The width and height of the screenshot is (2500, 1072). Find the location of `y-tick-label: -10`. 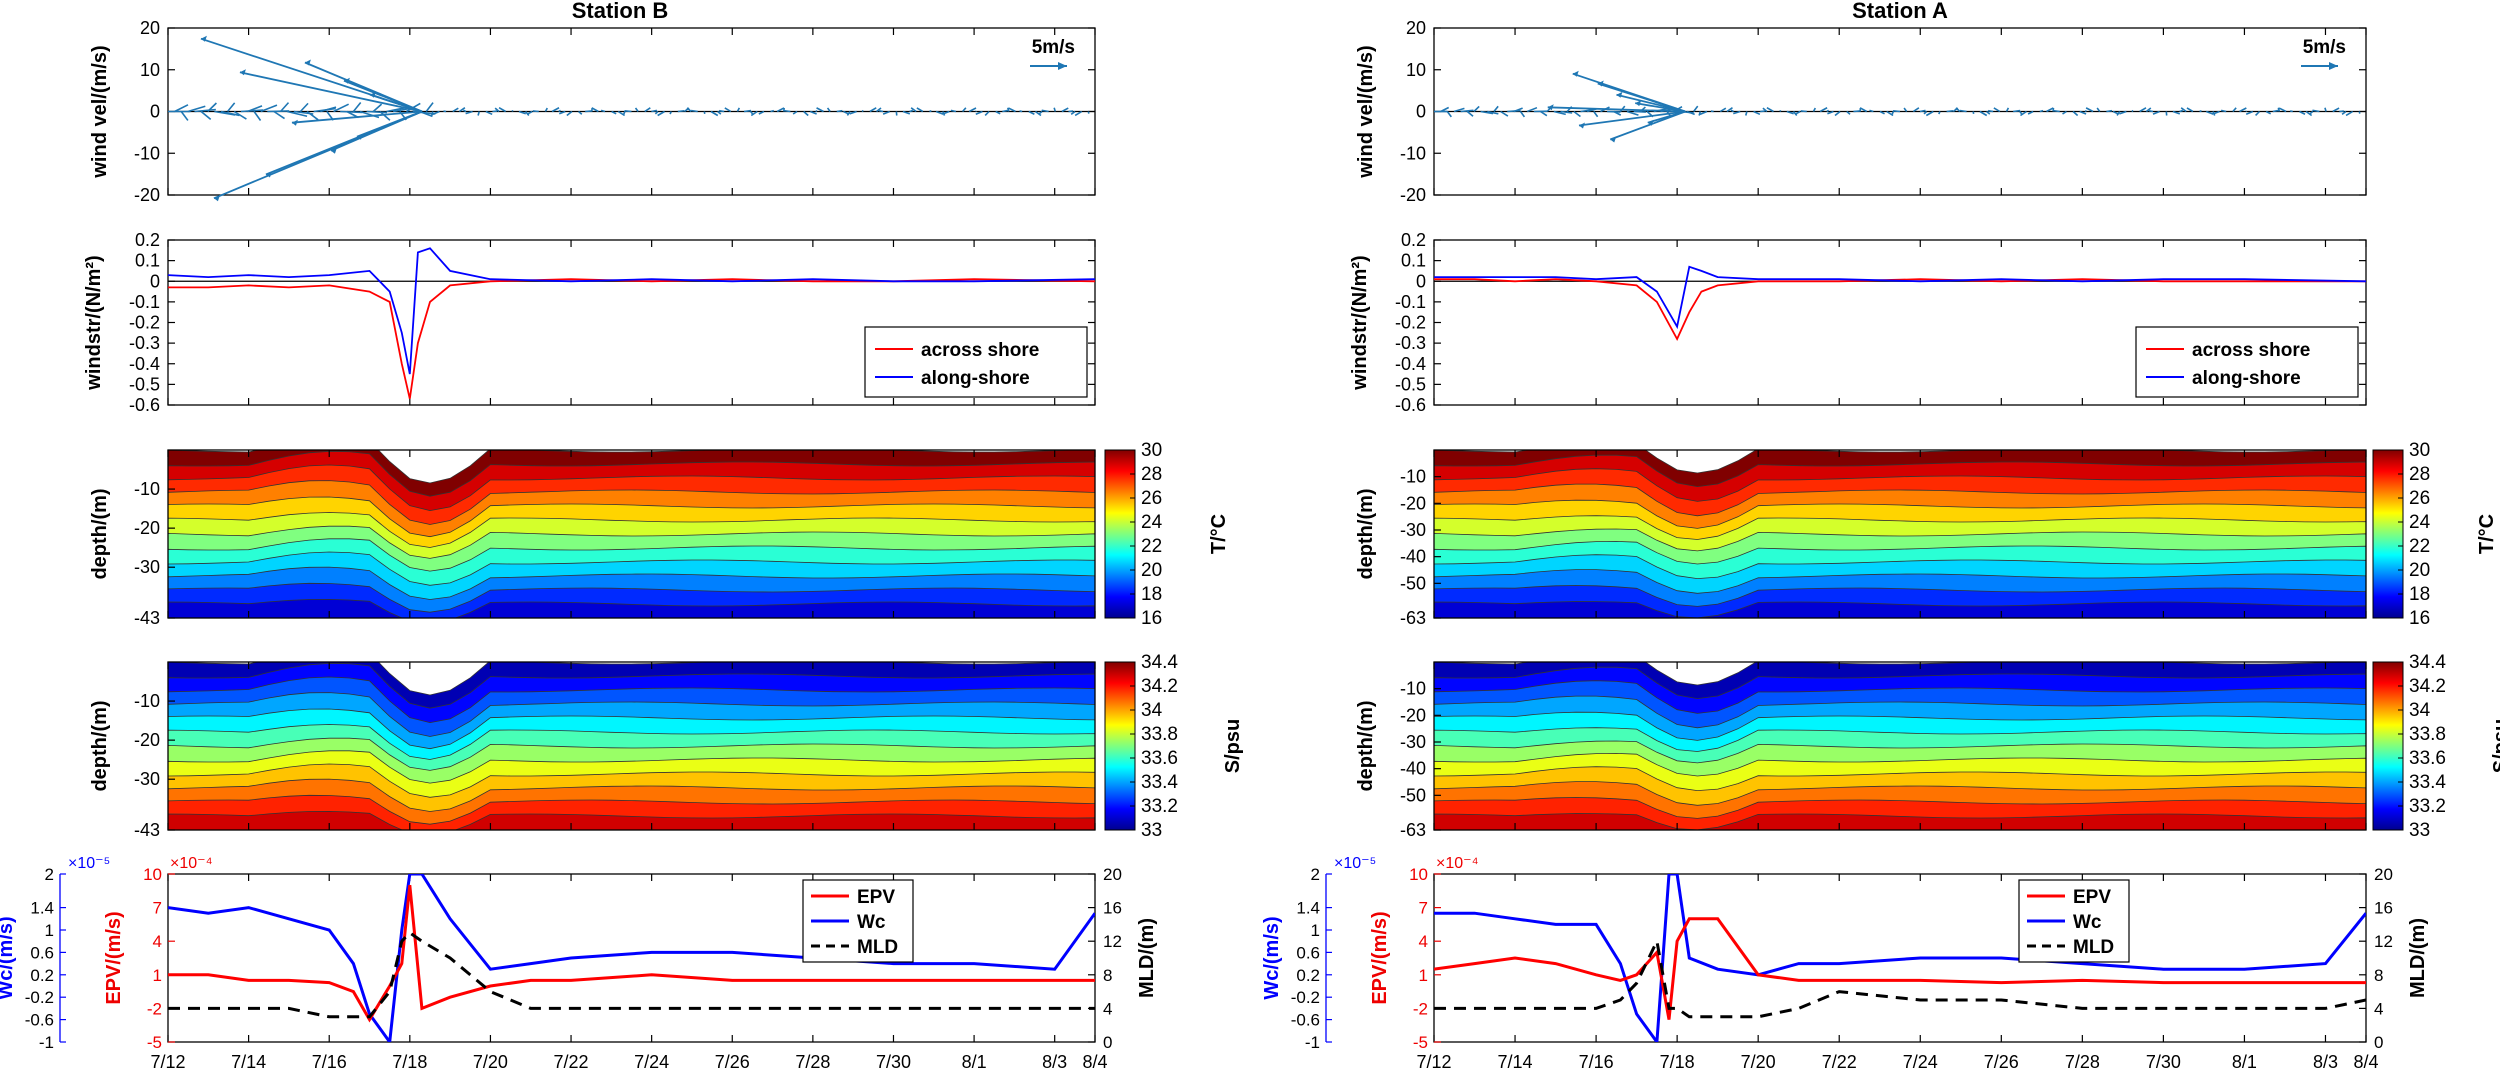

y-tick-label: -10 is located at coordinates (147, 701).